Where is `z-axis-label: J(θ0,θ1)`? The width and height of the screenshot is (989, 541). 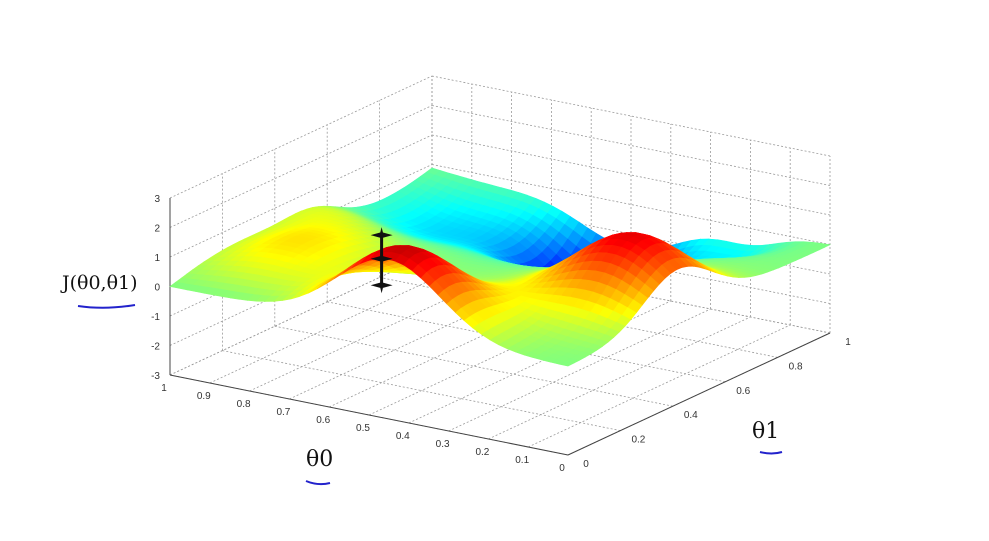 z-axis-label: J(θ0,θ1) is located at coordinates (99, 283).